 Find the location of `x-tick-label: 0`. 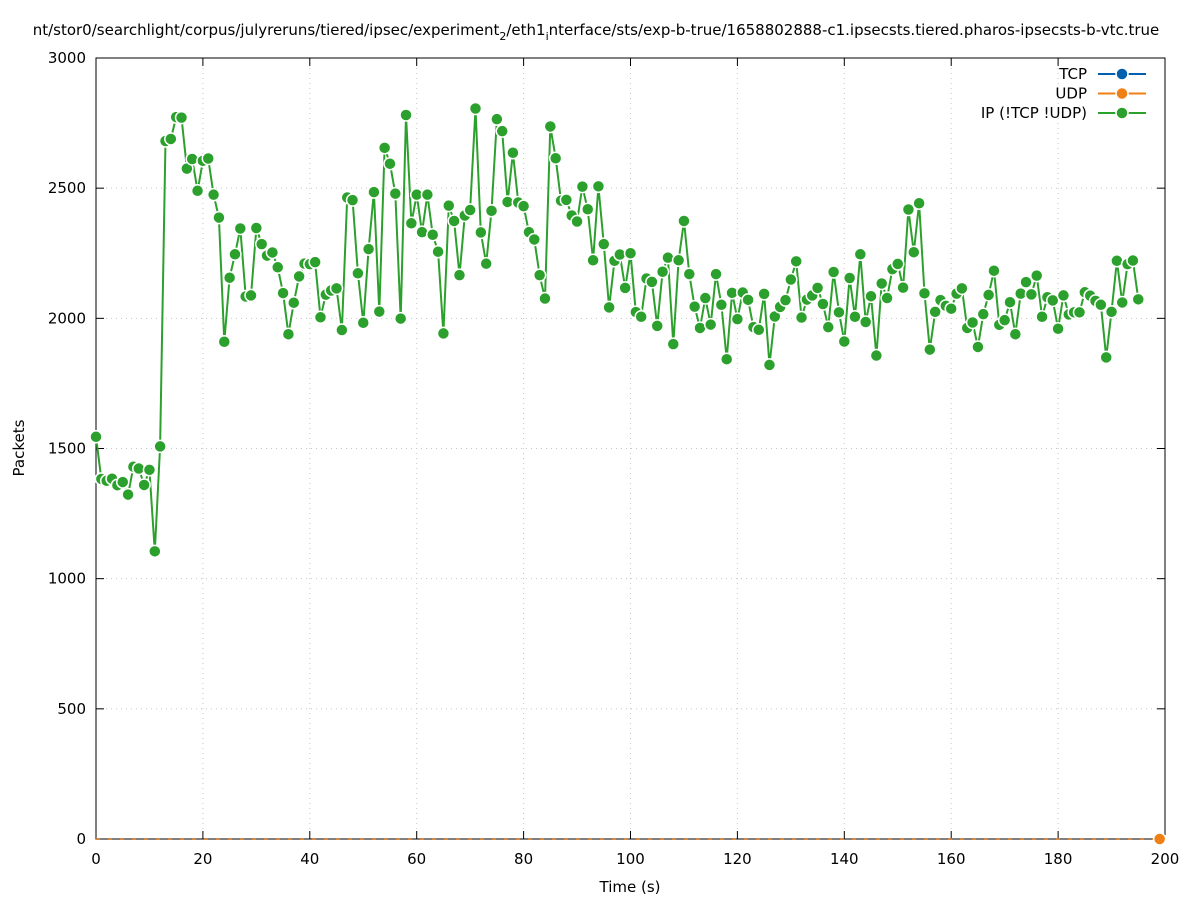

x-tick-label: 0 is located at coordinates (96, 859).